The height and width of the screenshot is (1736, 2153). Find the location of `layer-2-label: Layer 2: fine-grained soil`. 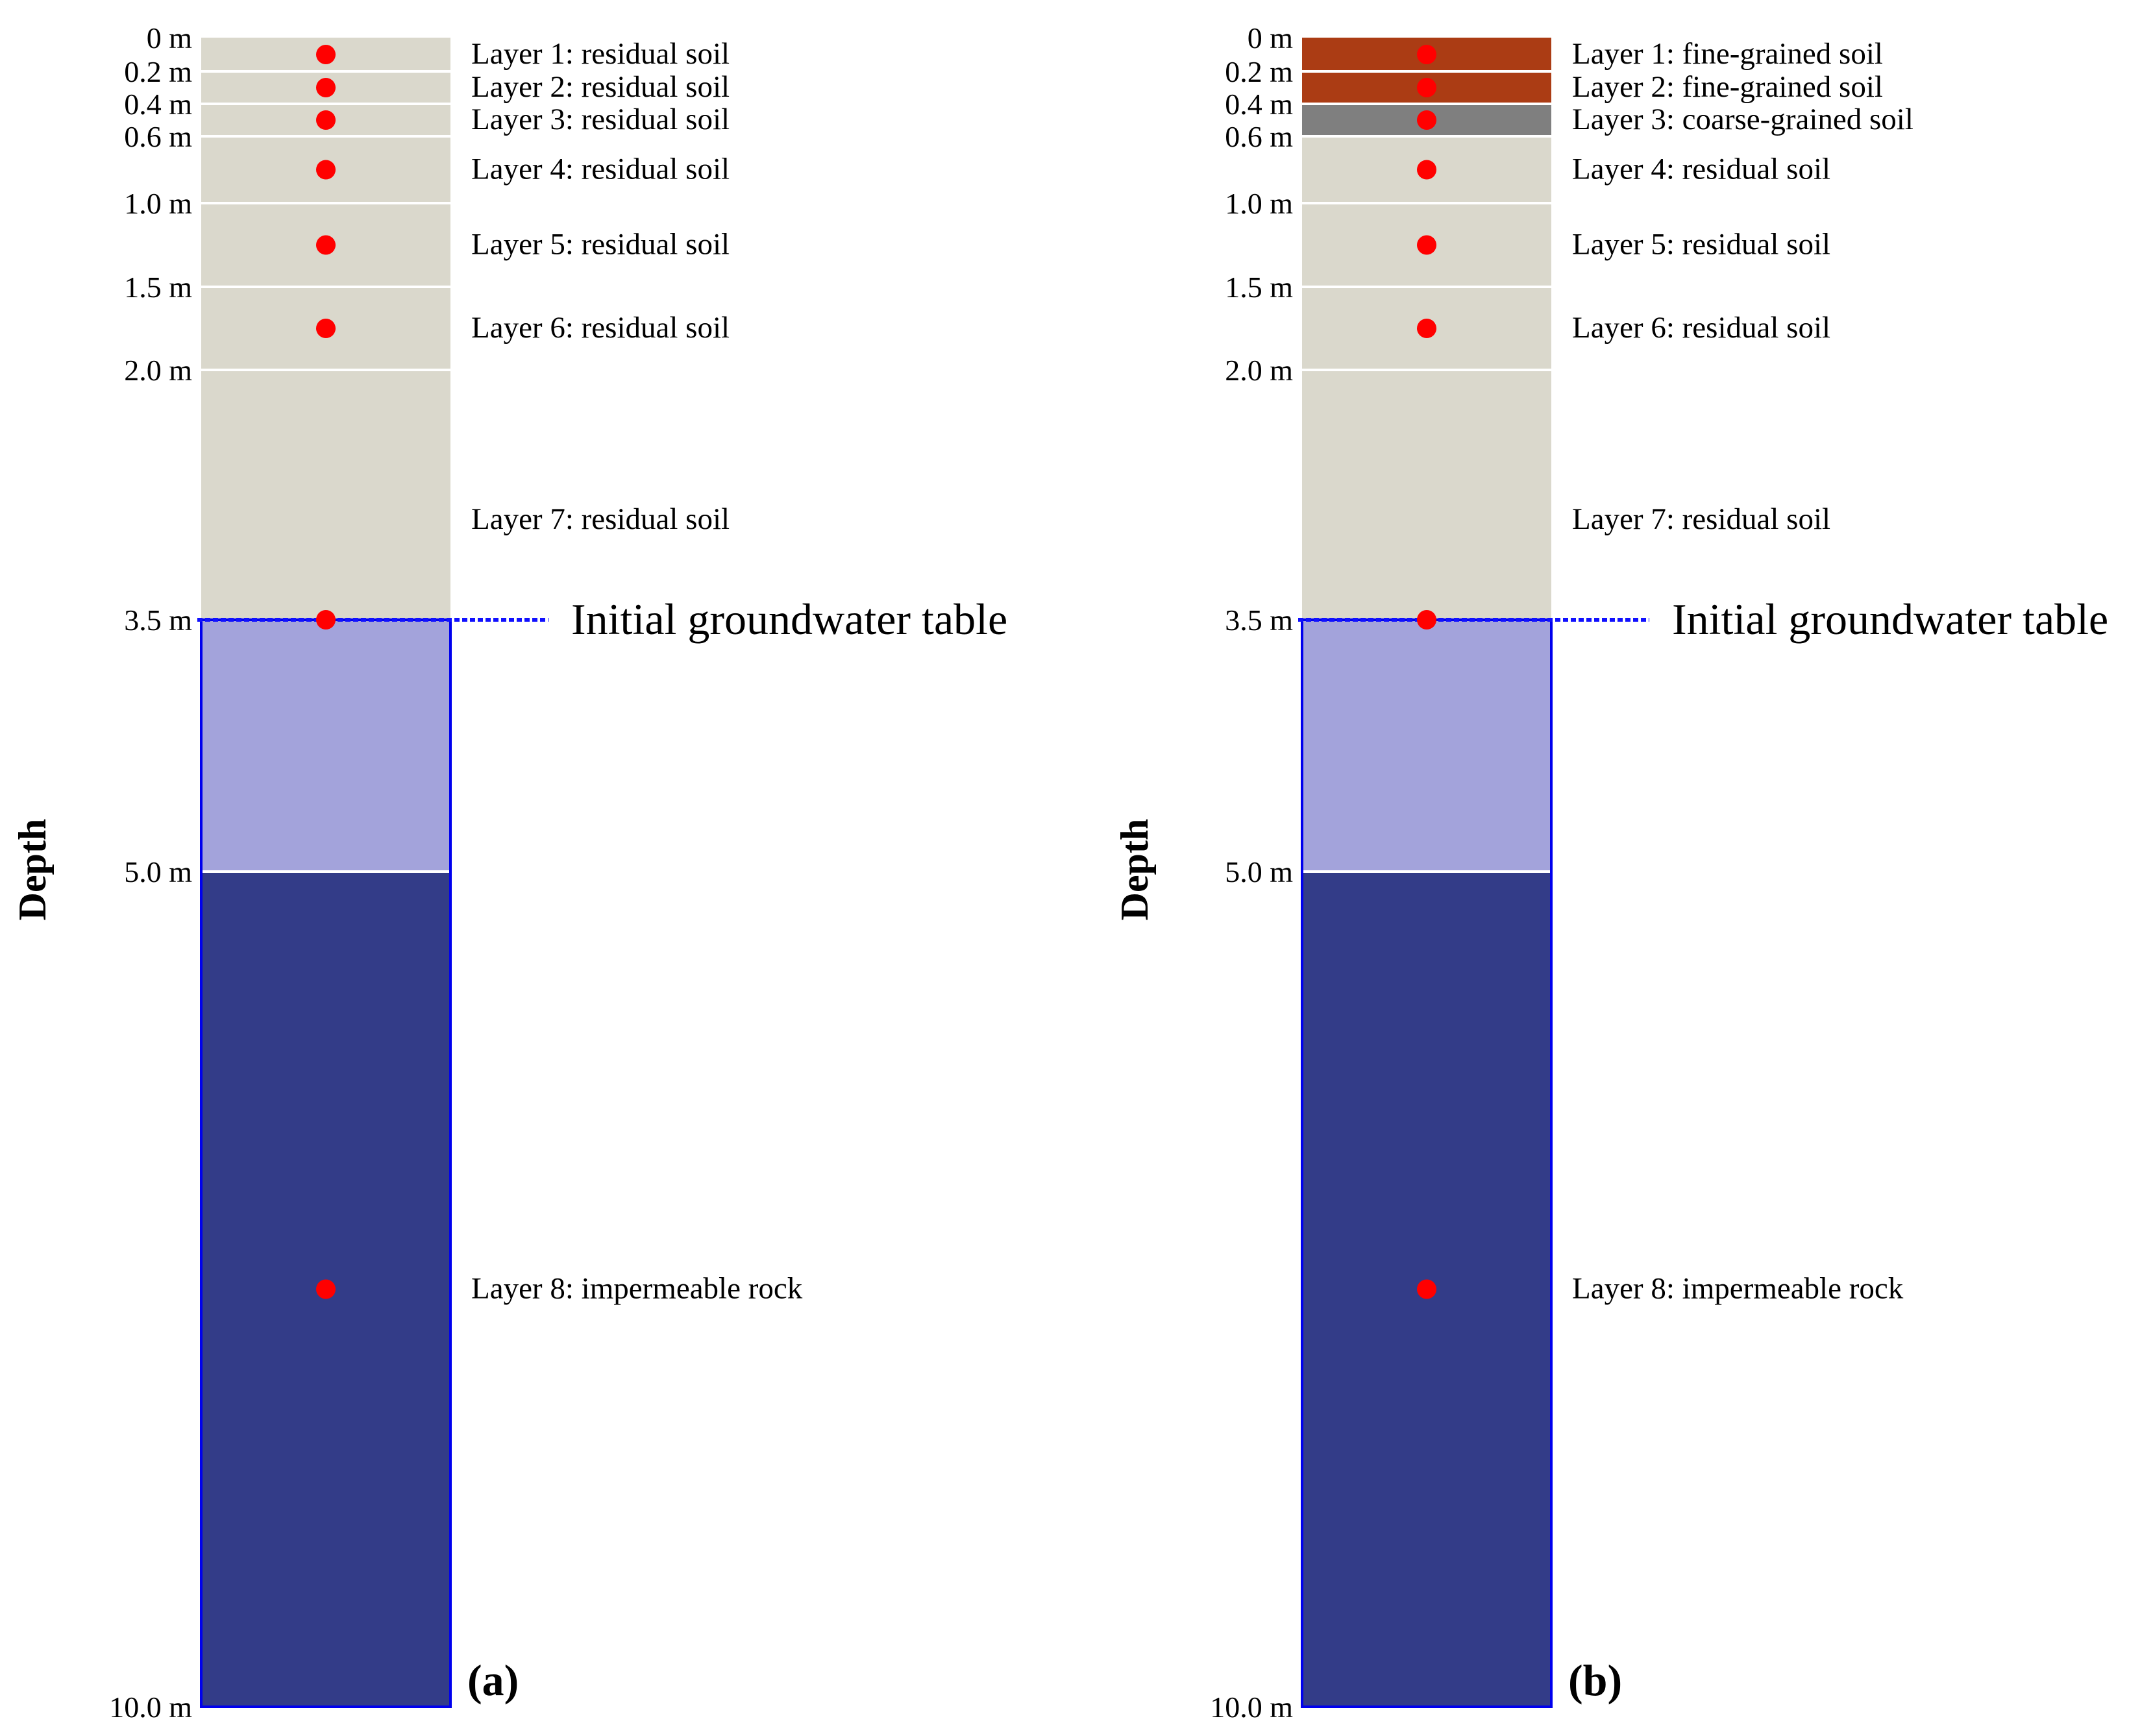

layer-2-label: Layer 2: fine-grained soil is located at coordinates (1728, 87).